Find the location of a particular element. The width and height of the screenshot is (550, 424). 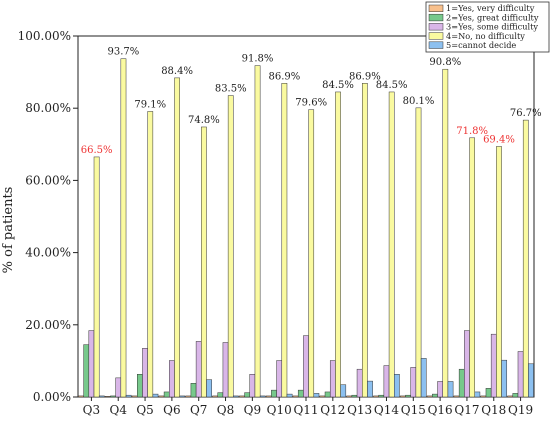

data-label: 90.8% is located at coordinates (445, 62).